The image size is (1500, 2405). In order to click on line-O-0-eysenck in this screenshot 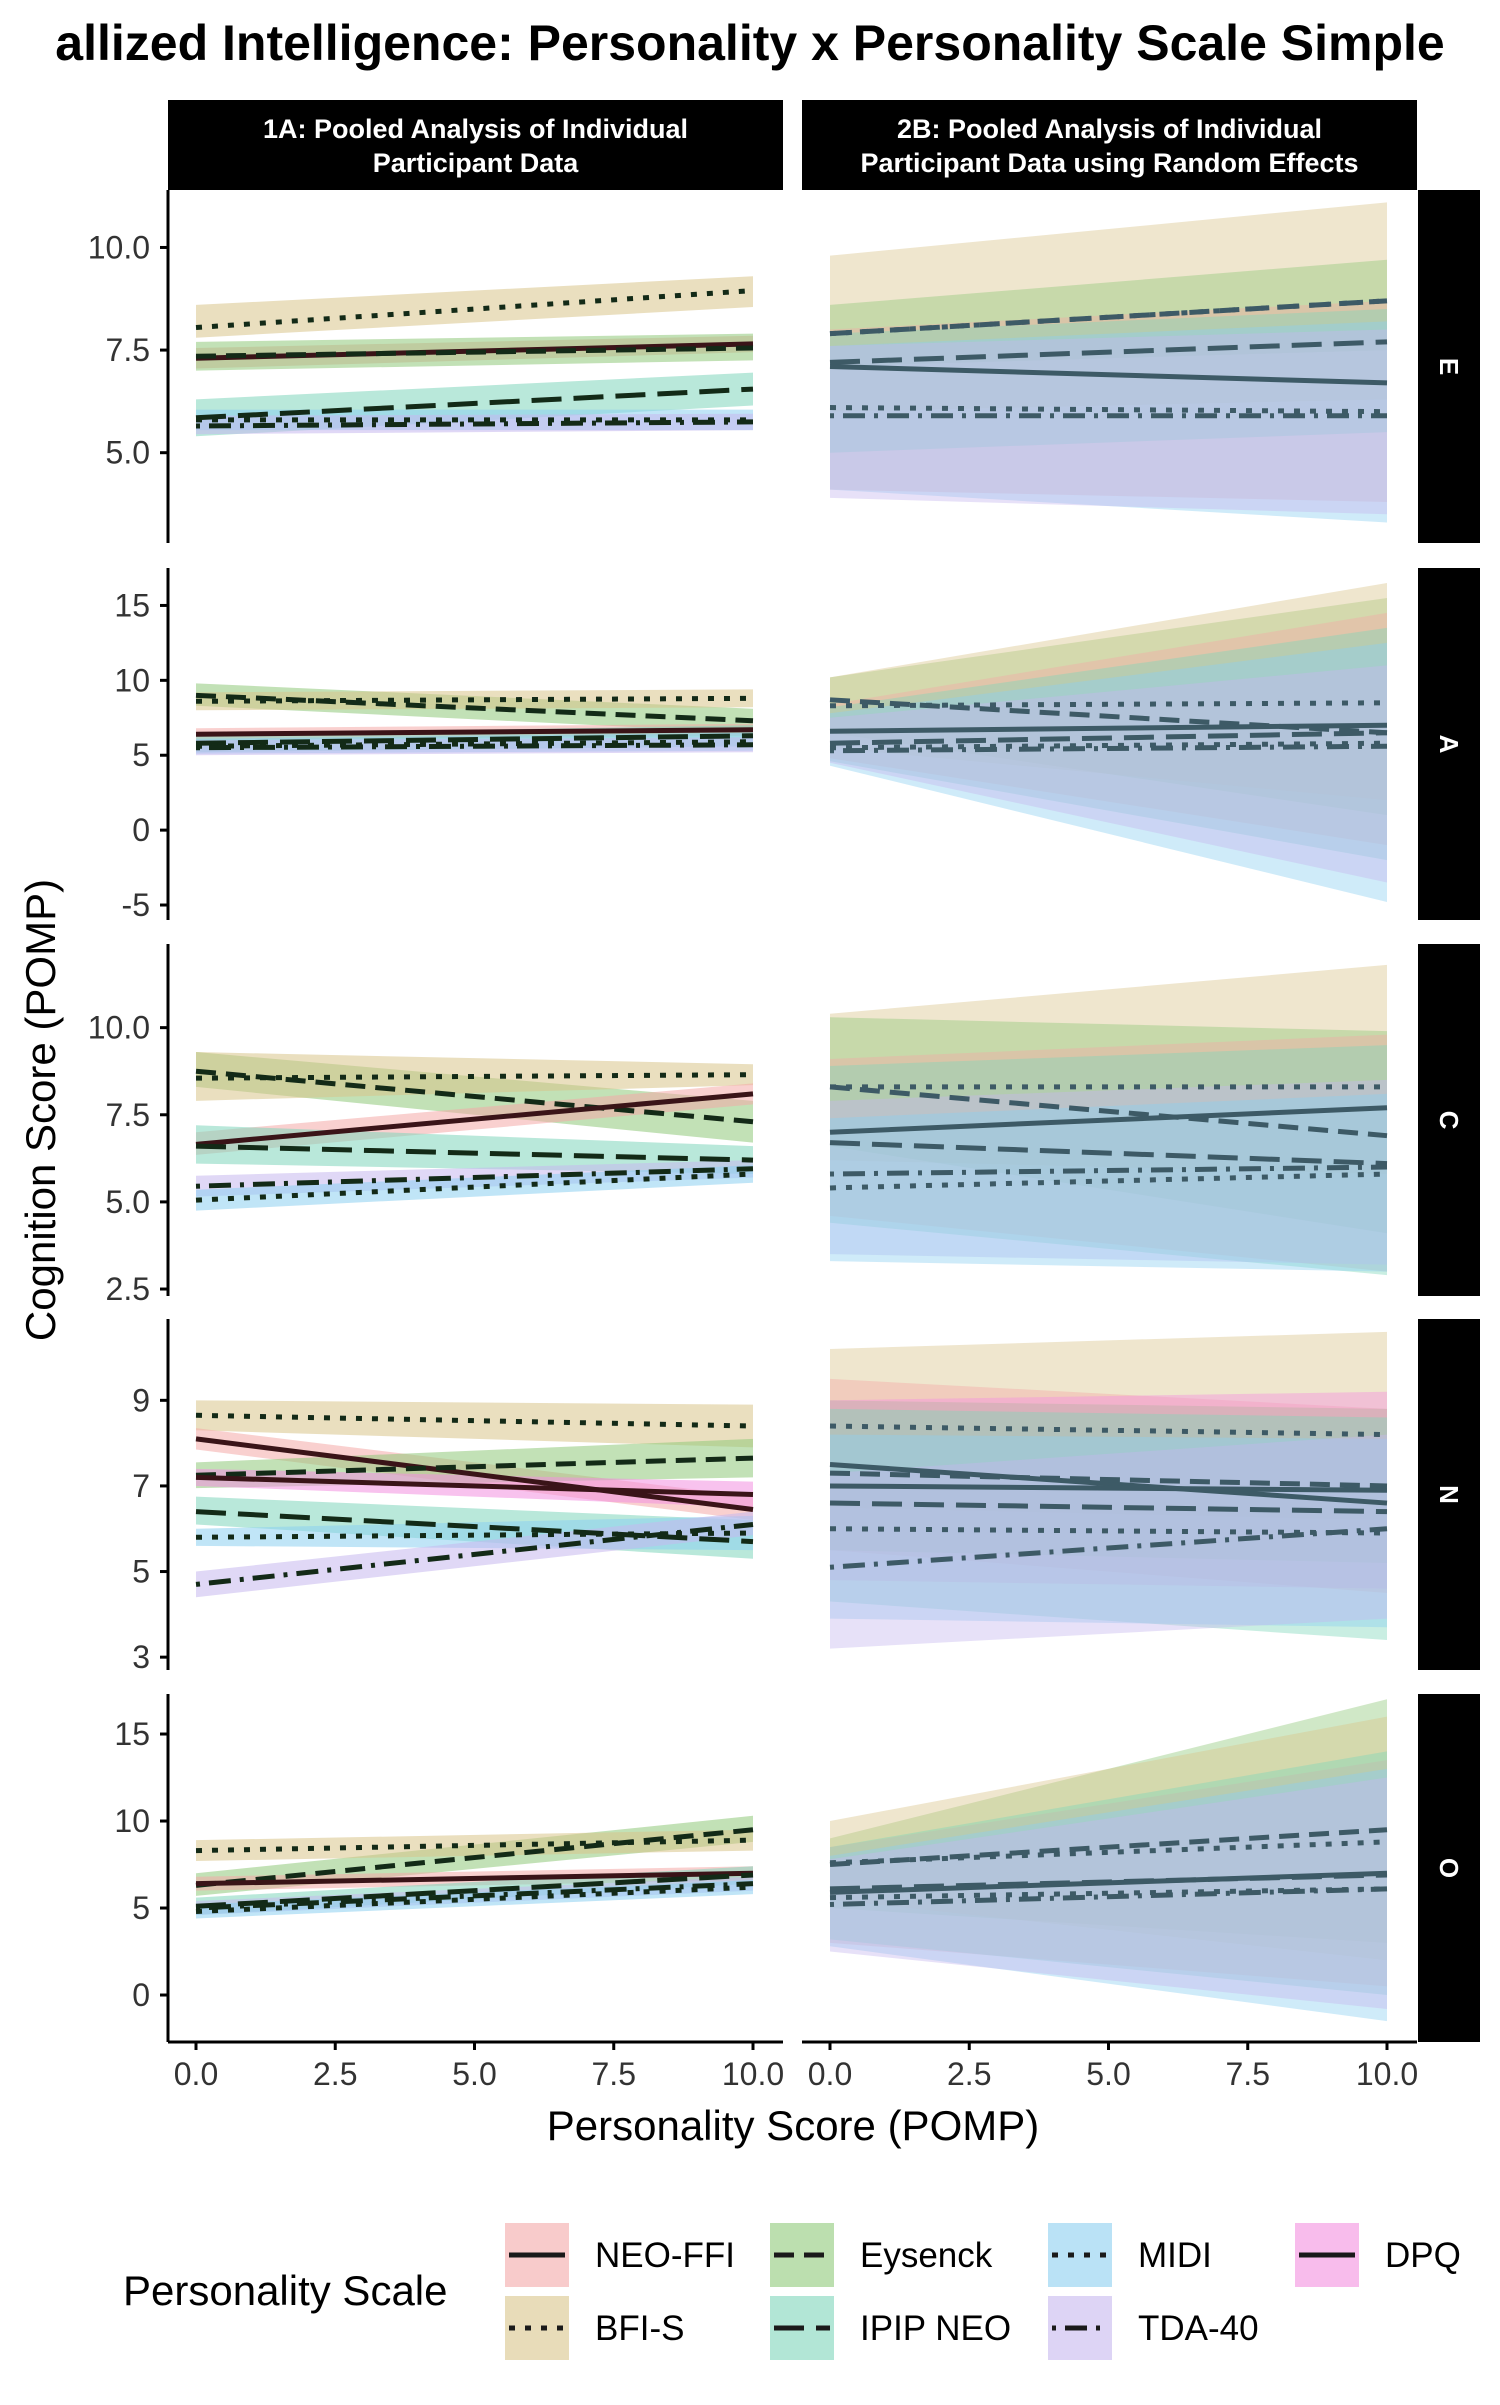, I will do `click(474, 1857)`.